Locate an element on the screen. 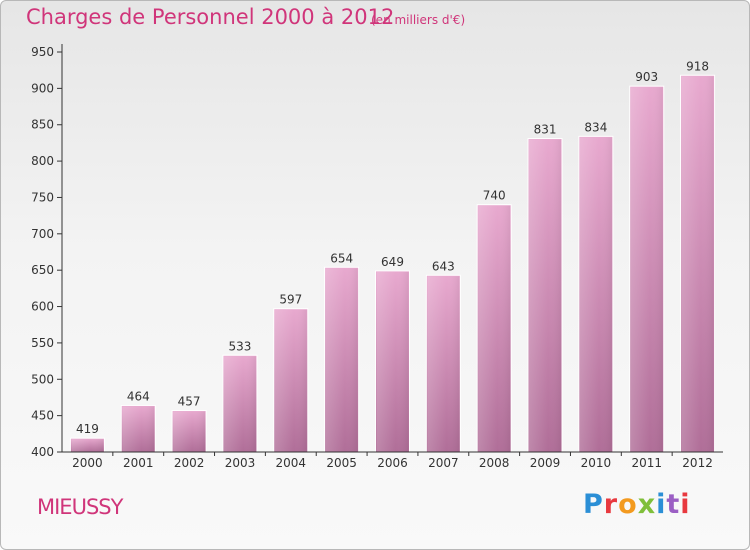 This screenshot has height=550, width=750. bar-2004 is located at coordinates (291, 380).